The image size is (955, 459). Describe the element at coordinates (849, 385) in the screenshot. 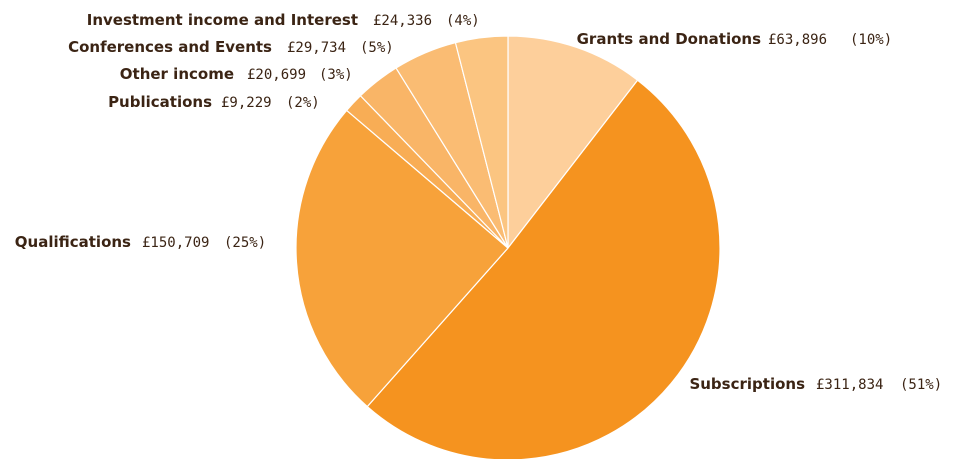

I see `label-amount: £311,834` at that location.